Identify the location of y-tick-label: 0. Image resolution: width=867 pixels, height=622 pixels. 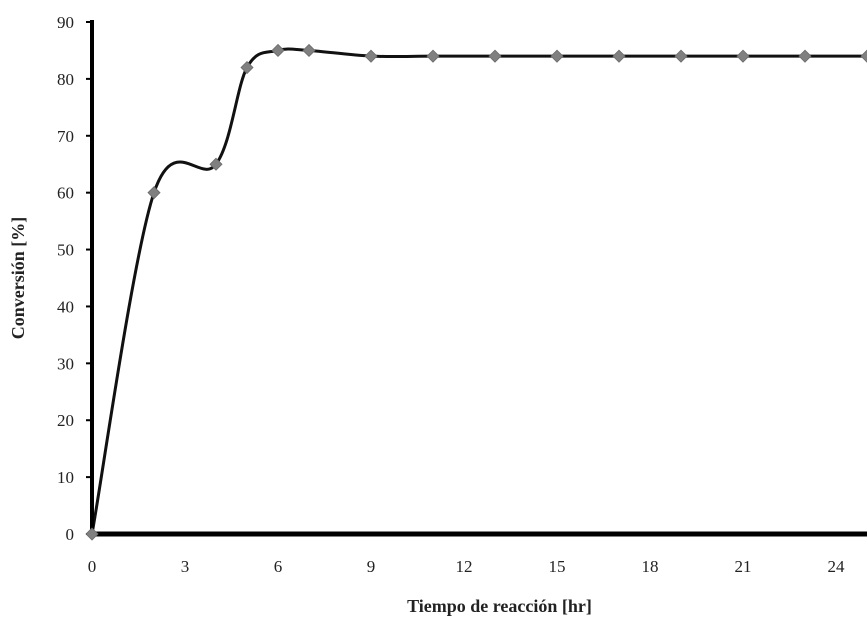
(70, 534).